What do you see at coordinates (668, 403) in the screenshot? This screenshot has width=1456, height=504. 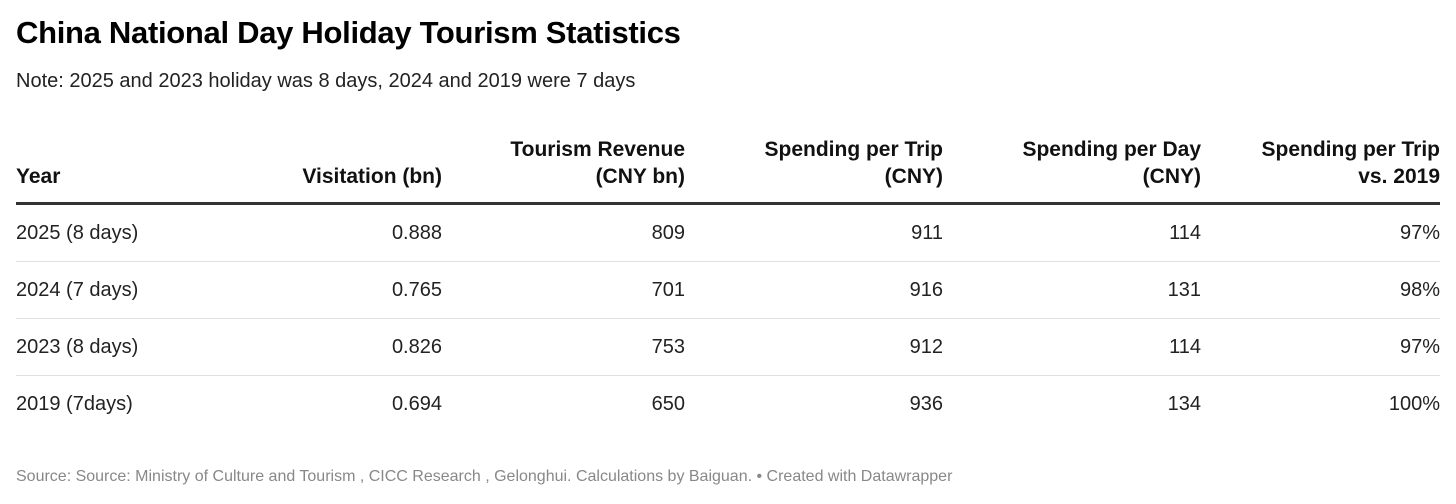 I see `table-cell: 650` at bounding box center [668, 403].